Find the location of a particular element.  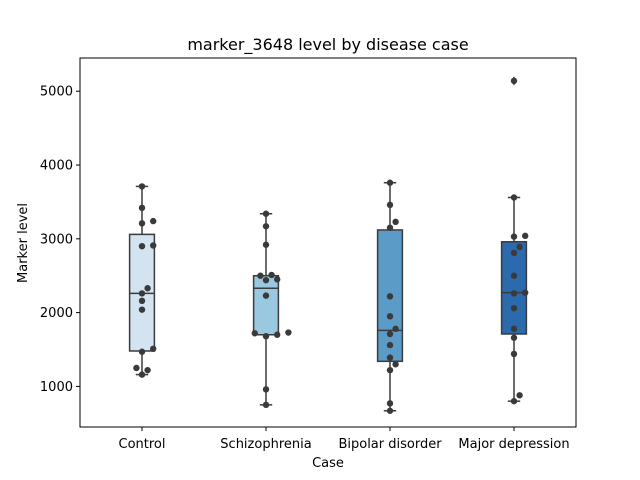

y-axis-label: Marker level is located at coordinates (23, 243).